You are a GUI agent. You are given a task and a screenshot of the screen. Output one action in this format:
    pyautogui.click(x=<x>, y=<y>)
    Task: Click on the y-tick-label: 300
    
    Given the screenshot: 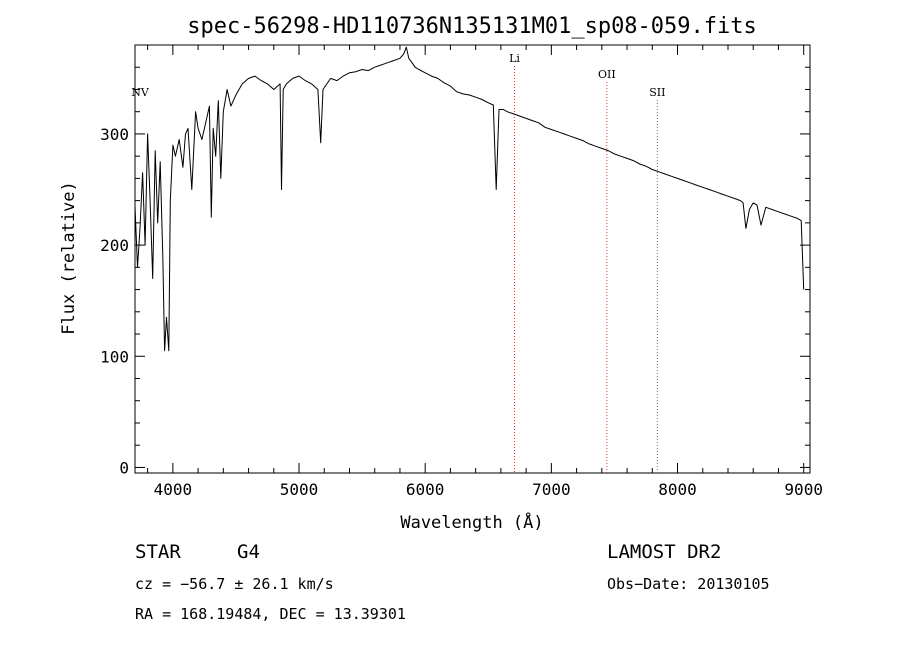 What is the action you would take?
    pyautogui.click(x=114, y=134)
    